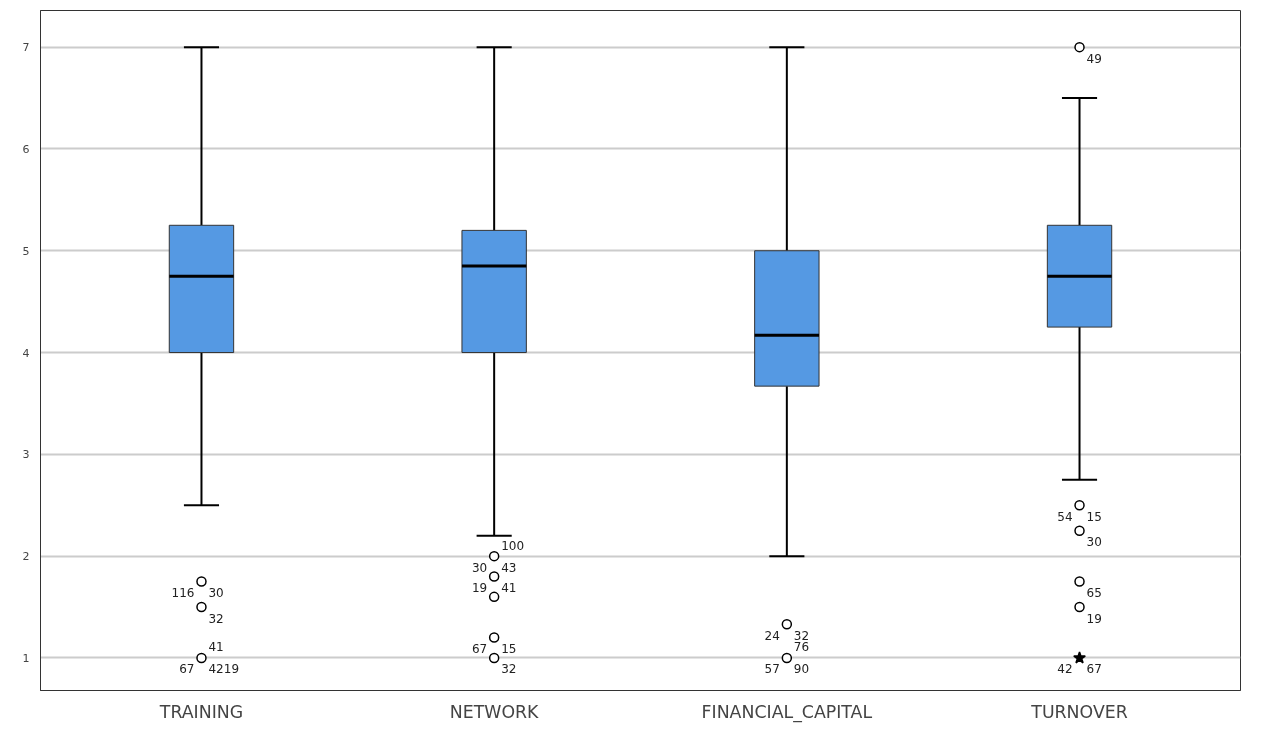 The image size is (1264, 740). I want to click on y-tick-label: 5, so click(26, 251).